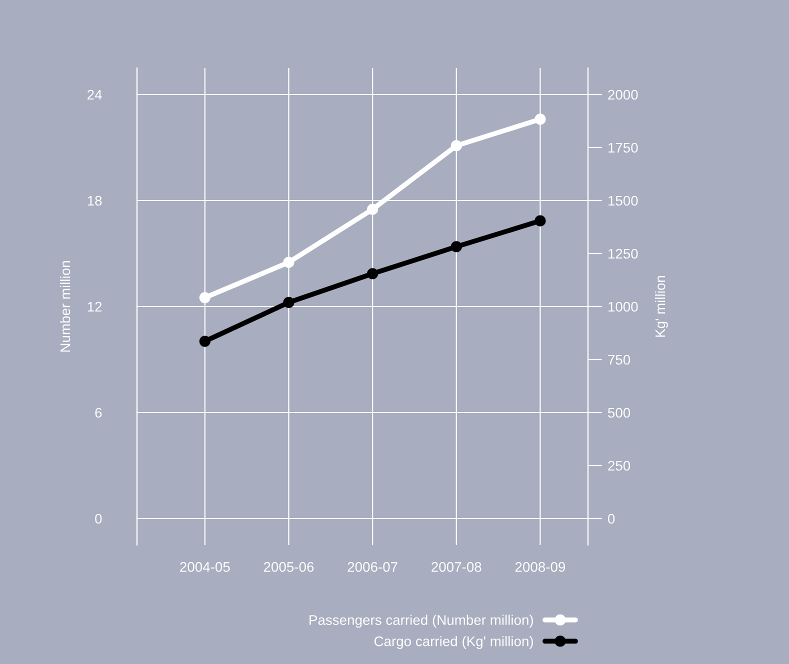 The image size is (789, 664). I want to click on x-tick-label: 2004-05, so click(205, 567).